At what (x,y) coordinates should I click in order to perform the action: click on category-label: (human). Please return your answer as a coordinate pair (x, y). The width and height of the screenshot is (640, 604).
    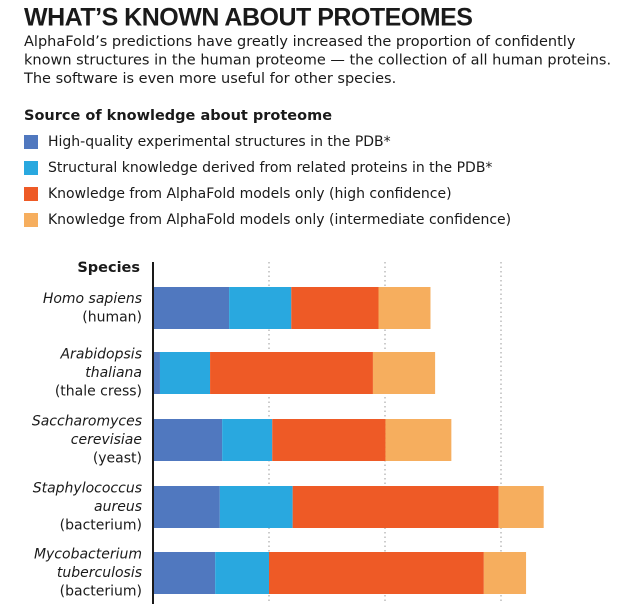
    Looking at the image, I should click on (112, 317).